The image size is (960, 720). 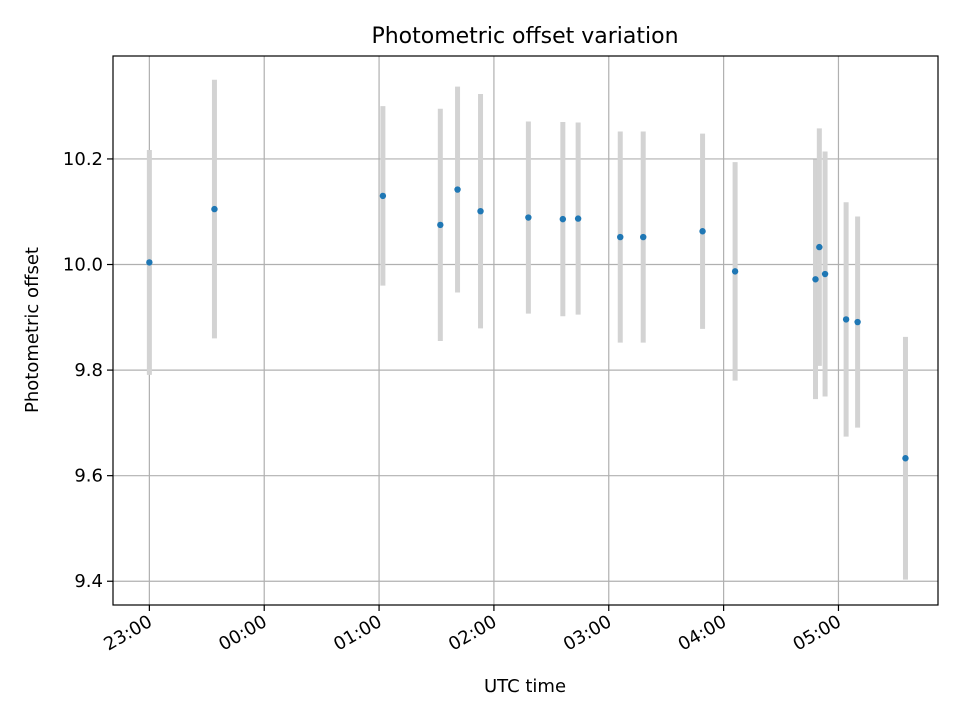 What do you see at coordinates (88, 581) in the screenshot?
I see `y-tick-label: 9.4` at bounding box center [88, 581].